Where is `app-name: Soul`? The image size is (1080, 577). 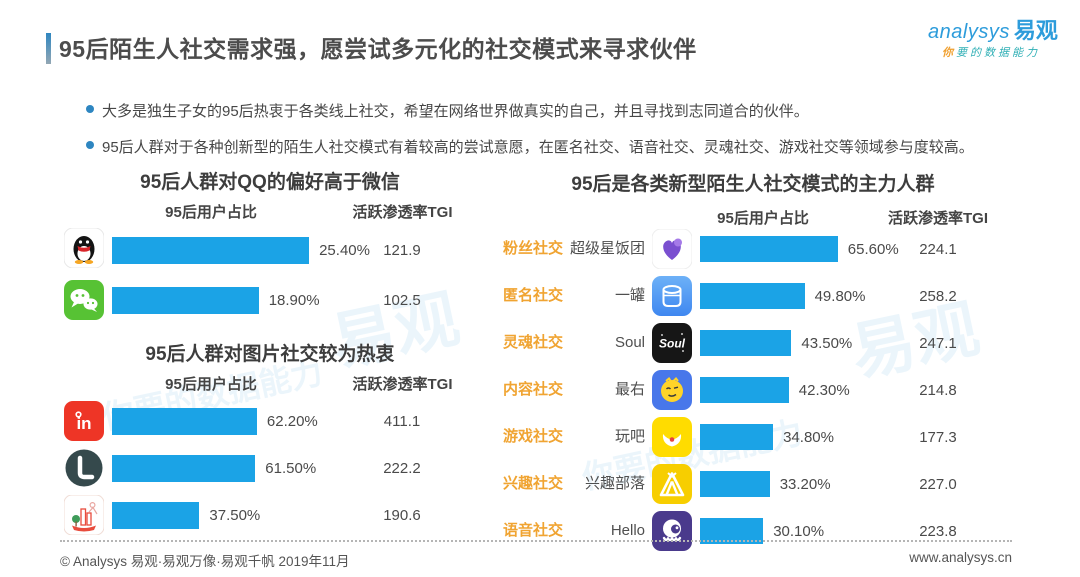
app-name: Soul is located at coordinates (629, 342).